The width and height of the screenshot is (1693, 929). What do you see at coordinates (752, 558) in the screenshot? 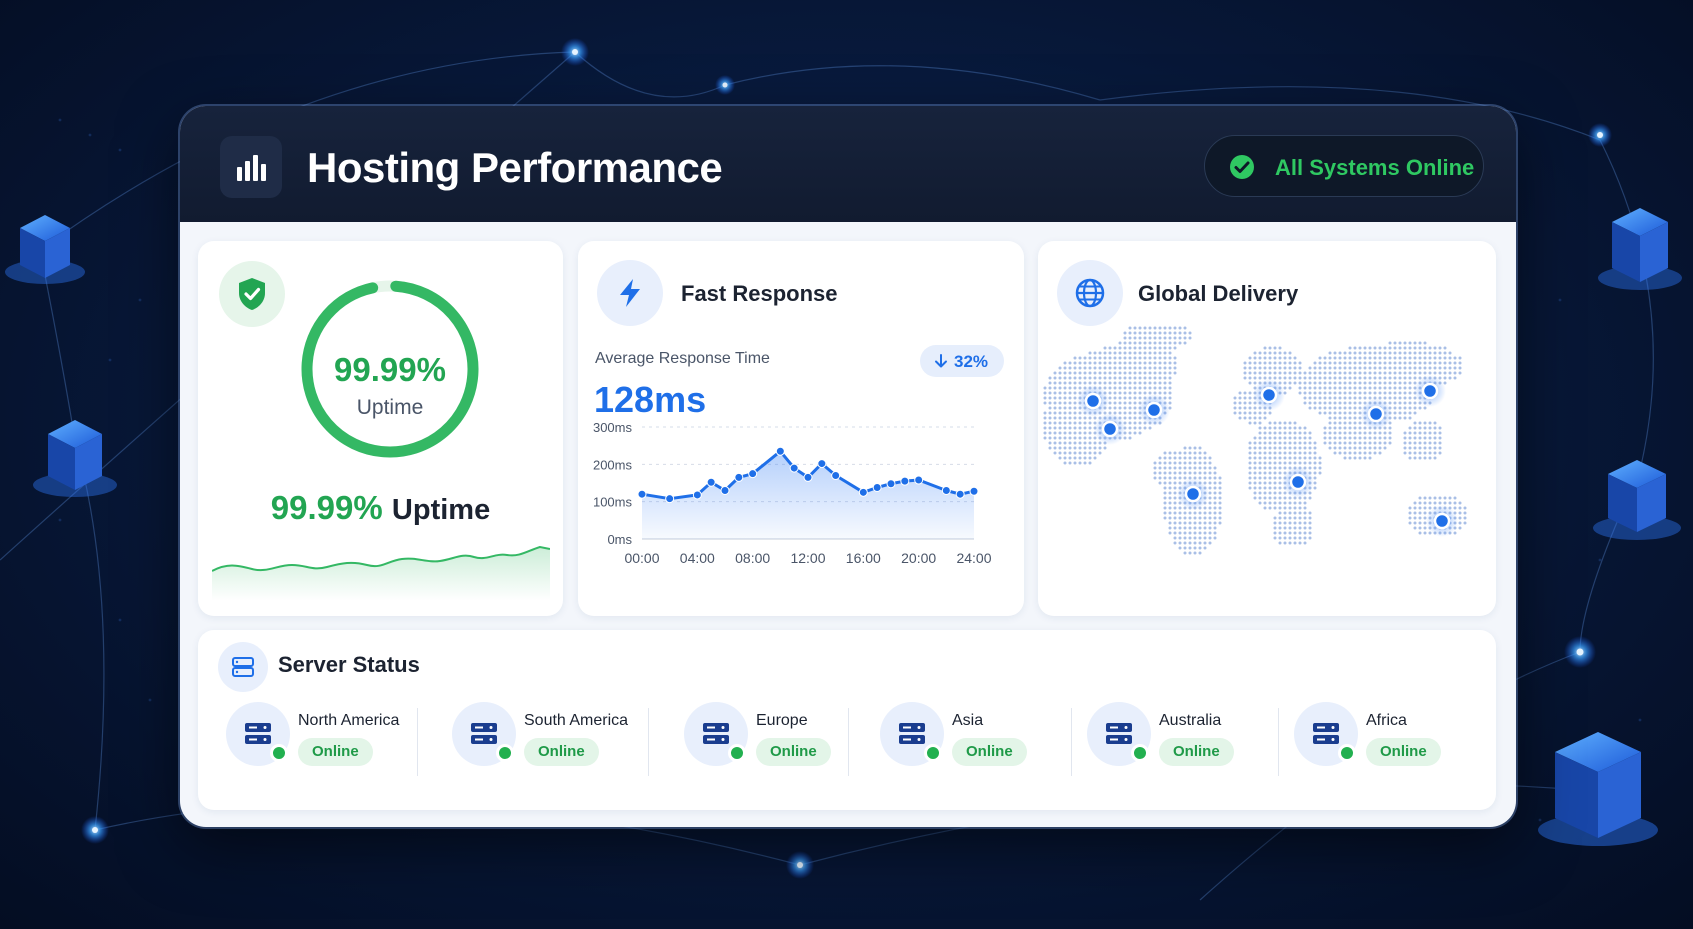
I see `x-tick-label: 08:00` at bounding box center [752, 558].